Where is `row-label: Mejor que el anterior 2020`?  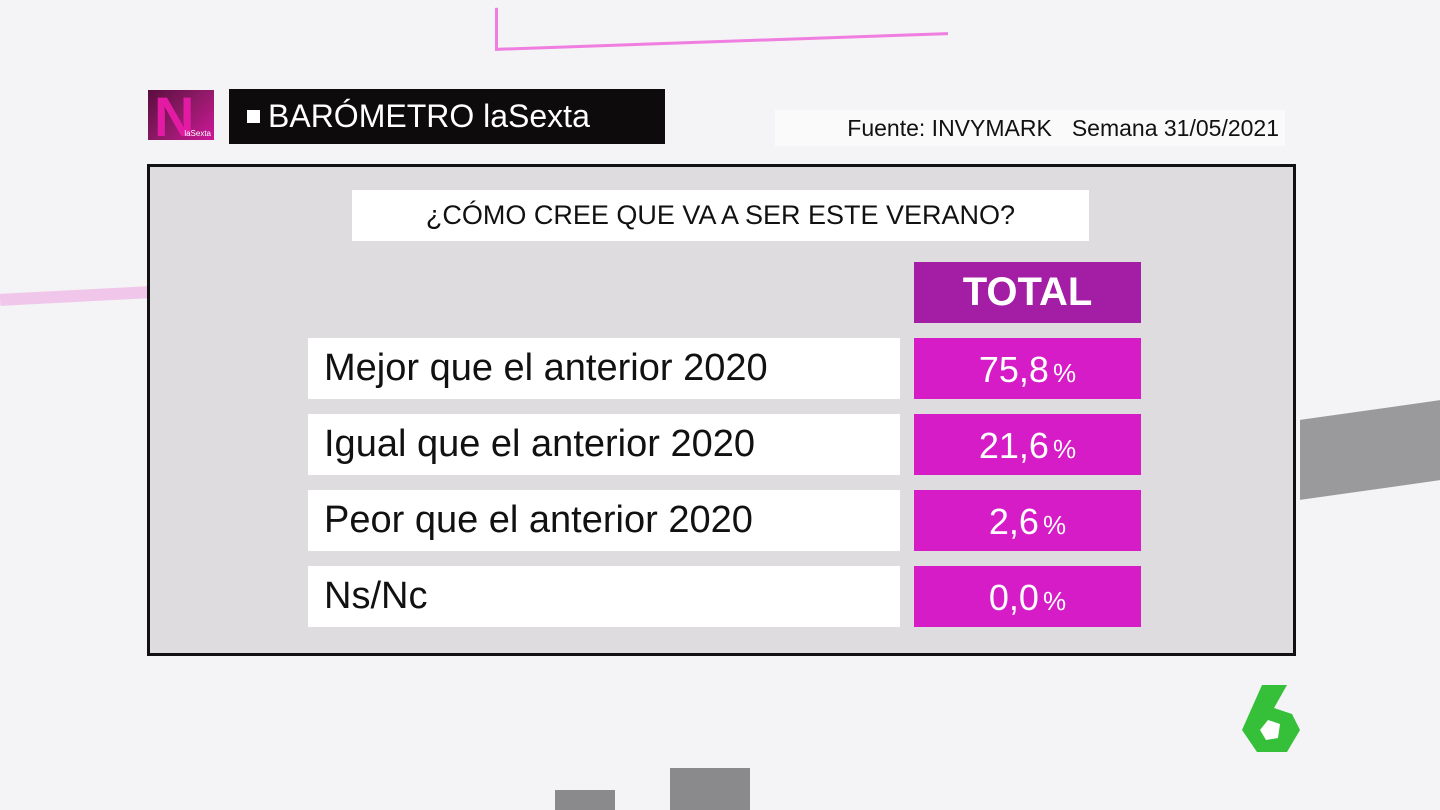 row-label: Mejor que el anterior 2020 is located at coordinates (604, 368).